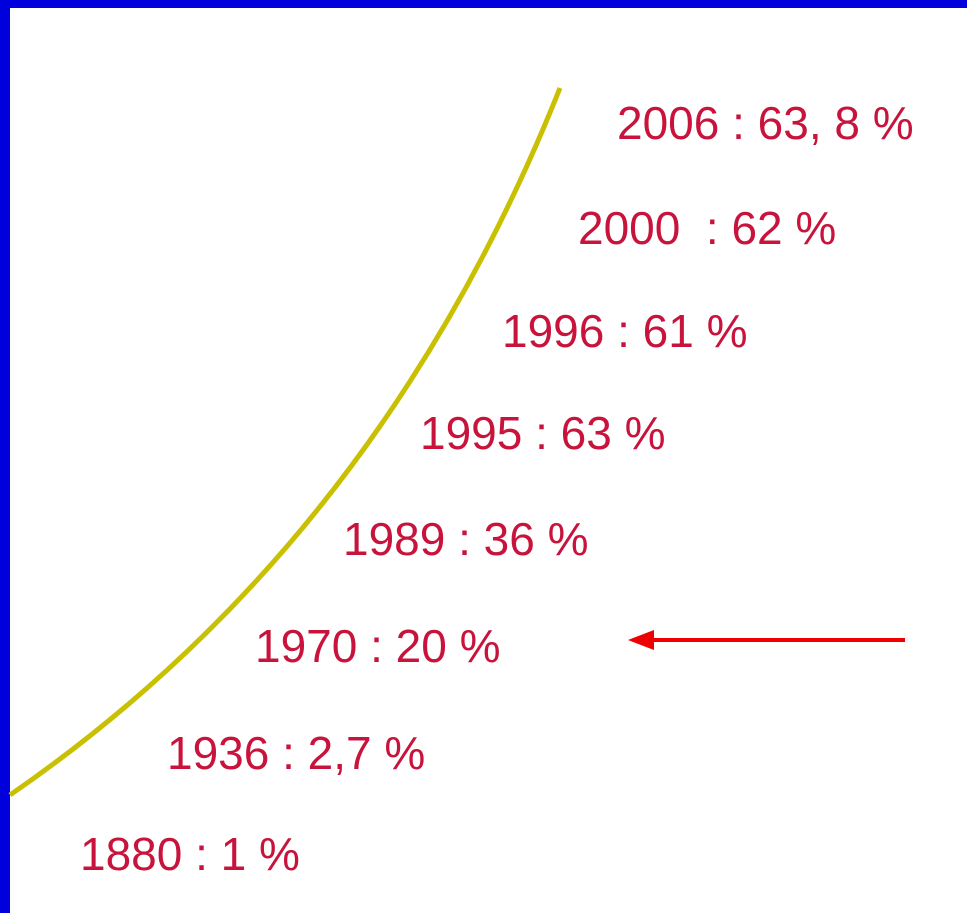 The width and height of the screenshot is (967, 913). What do you see at coordinates (641, 640) in the screenshot?
I see `arrow-head` at bounding box center [641, 640].